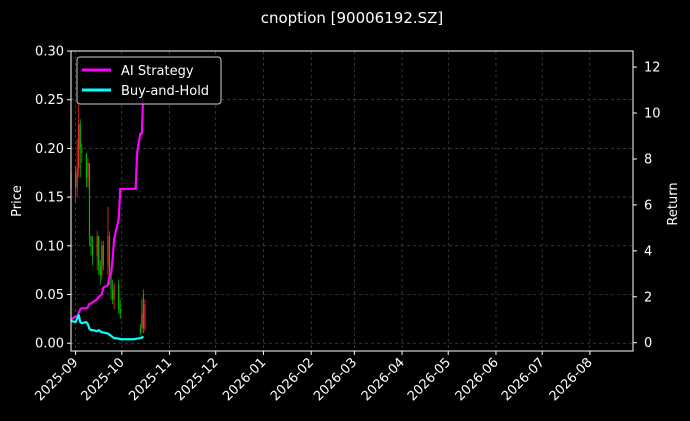  What do you see at coordinates (165, 91) in the screenshot?
I see `legend-label-buy-and-hold: Buy-and-Hold` at bounding box center [165, 91].